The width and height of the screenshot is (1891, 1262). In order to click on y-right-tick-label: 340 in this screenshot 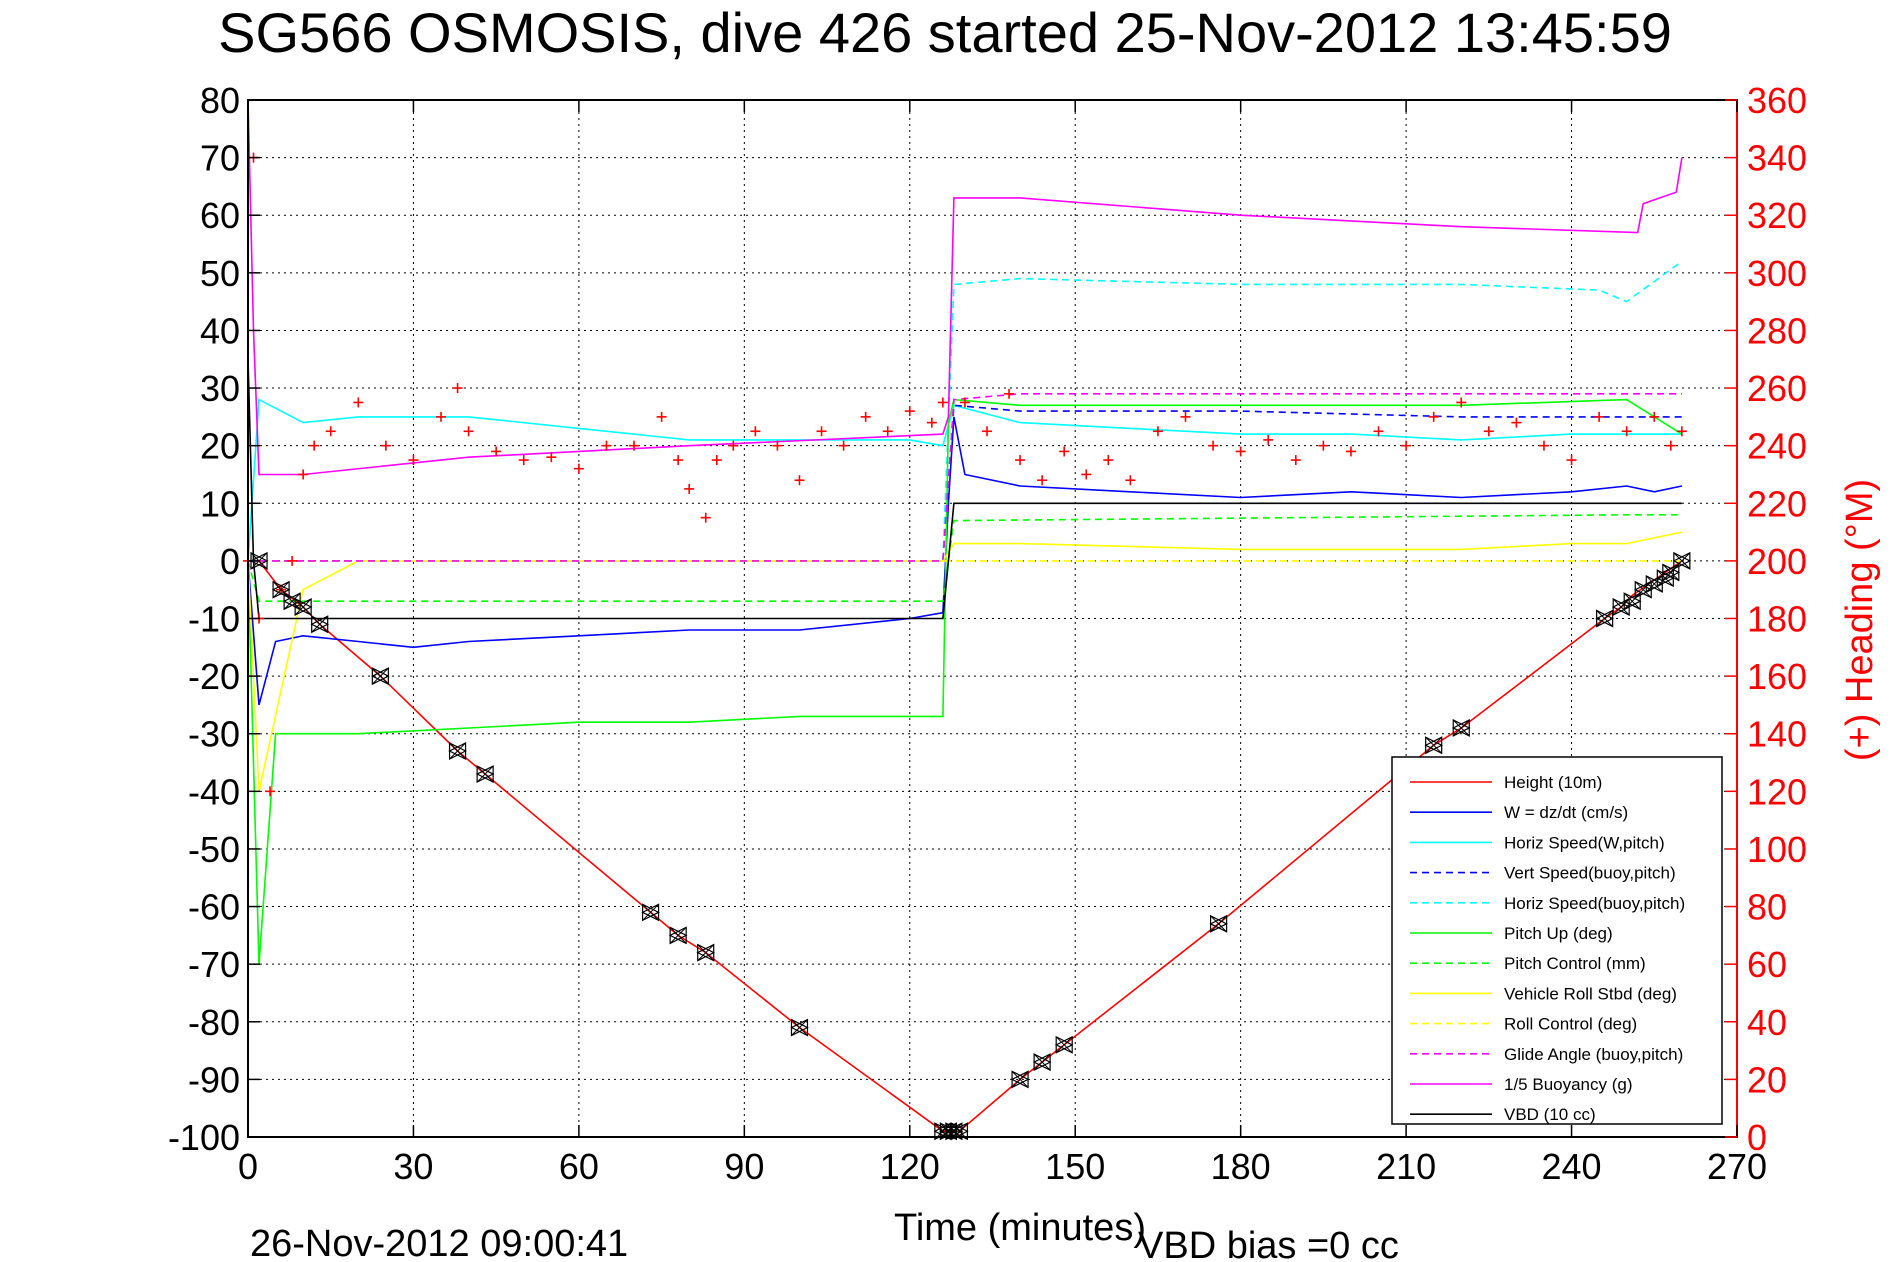, I will do `click(1777, 158)`.